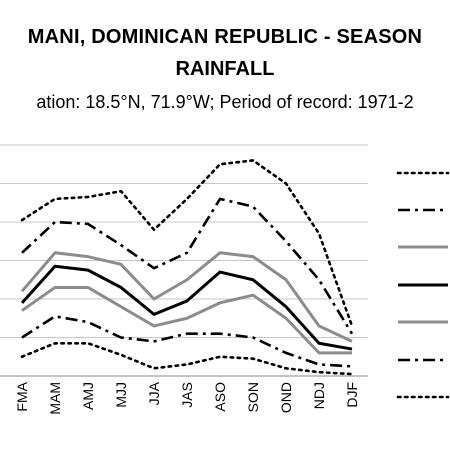  I want to click on x-tick-labels: FMA MAM AMJ MJJ JJA JAS ASO SON OND NDJ DJF, so click(187, 397).